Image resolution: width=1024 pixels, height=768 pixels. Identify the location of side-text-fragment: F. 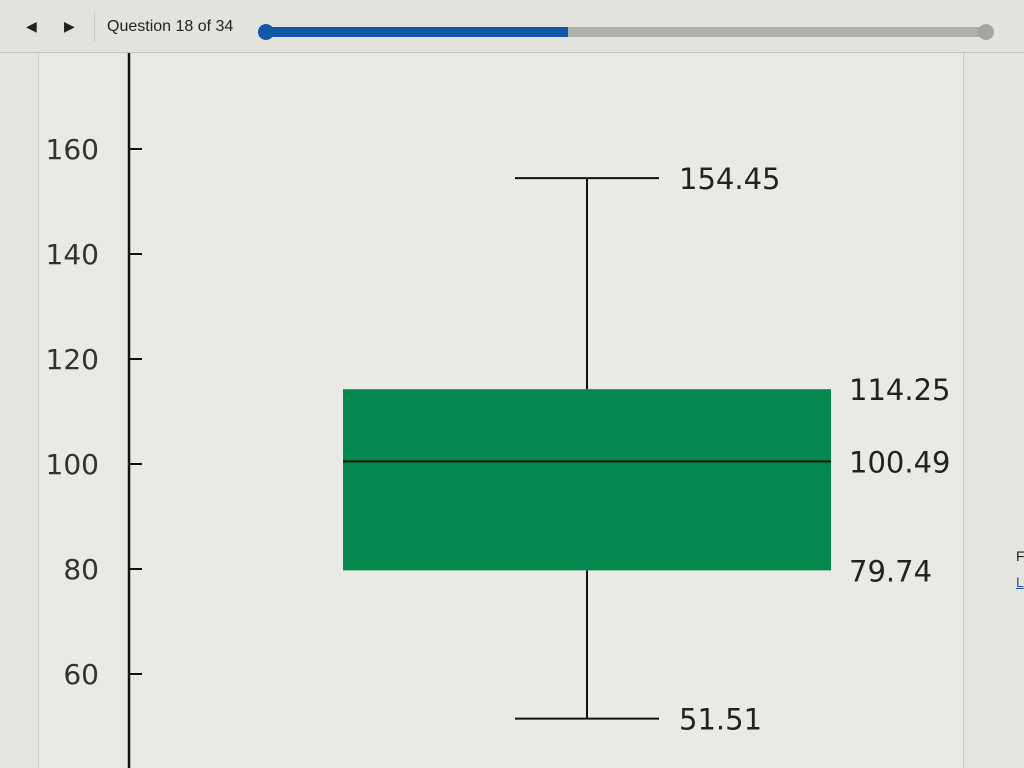
(1020, 556).